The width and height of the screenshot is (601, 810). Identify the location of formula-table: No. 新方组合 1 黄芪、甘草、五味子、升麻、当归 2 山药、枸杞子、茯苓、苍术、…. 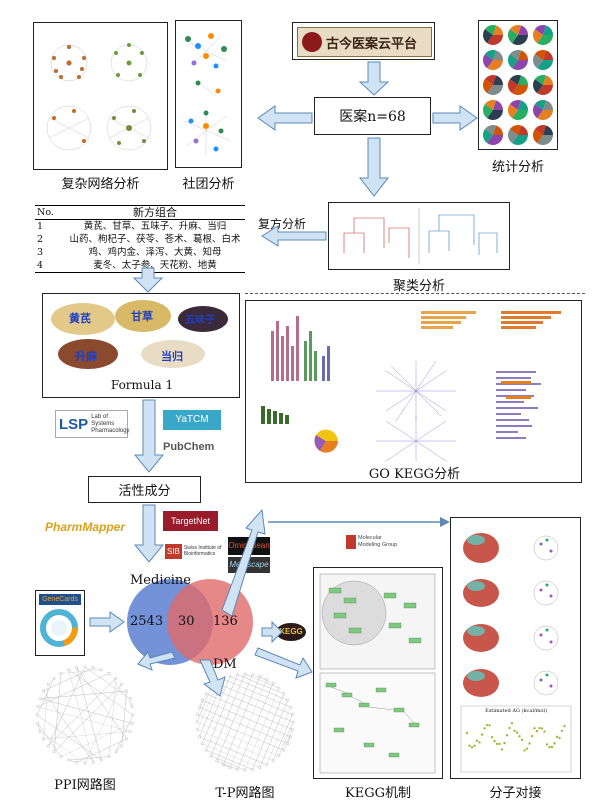
(140, 239).